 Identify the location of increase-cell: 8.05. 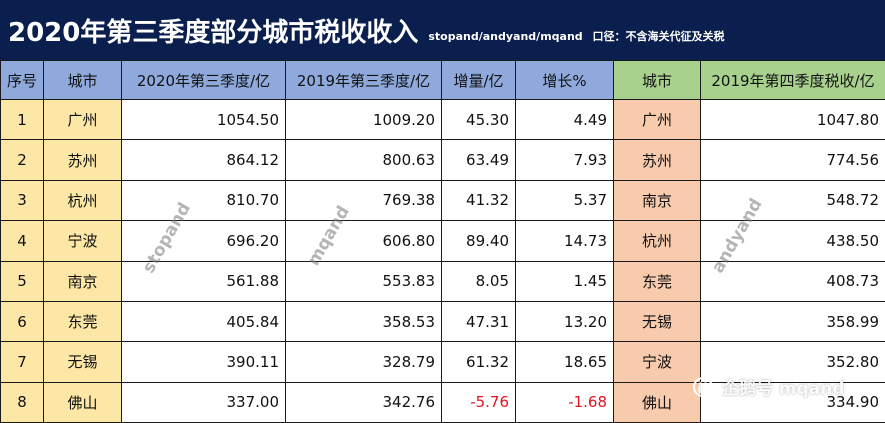
(478, 281).